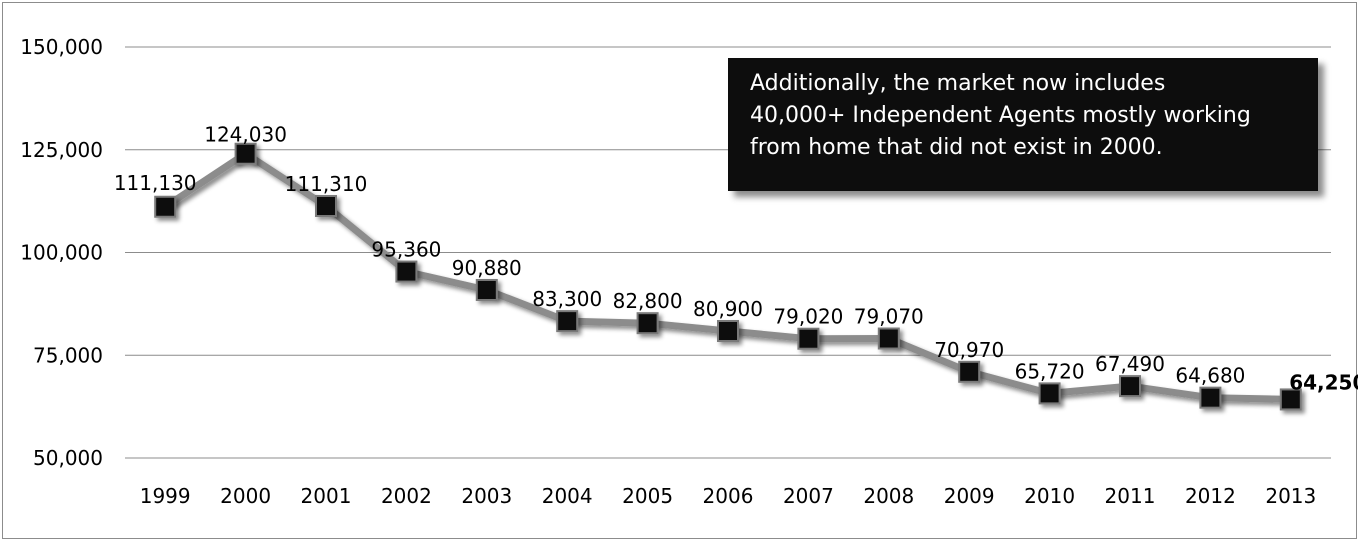 The height and width of the screenshot is (541, 1359). What do you see at coordinates (958, 83) in the screenshot?
I see `annotation-line-1: Additionally, the market now includes` at bounding box center [958, 83].